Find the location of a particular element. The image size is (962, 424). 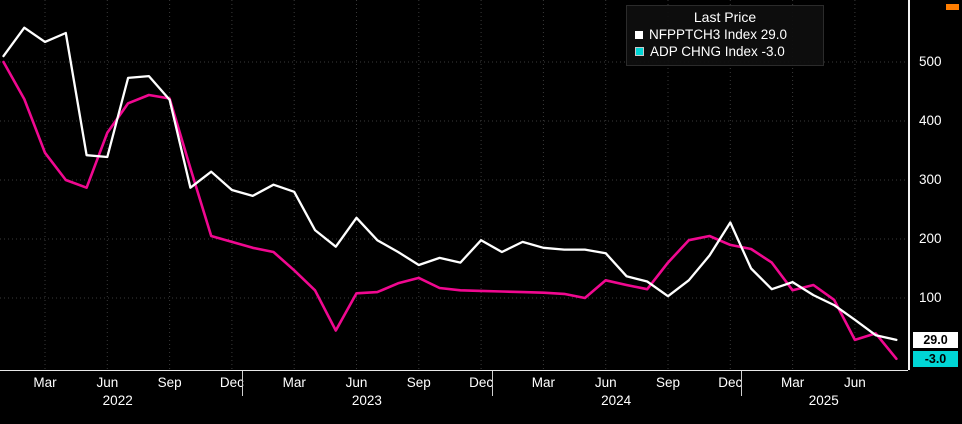

y-tick-label: 500 is located at coordinates (930, 61).